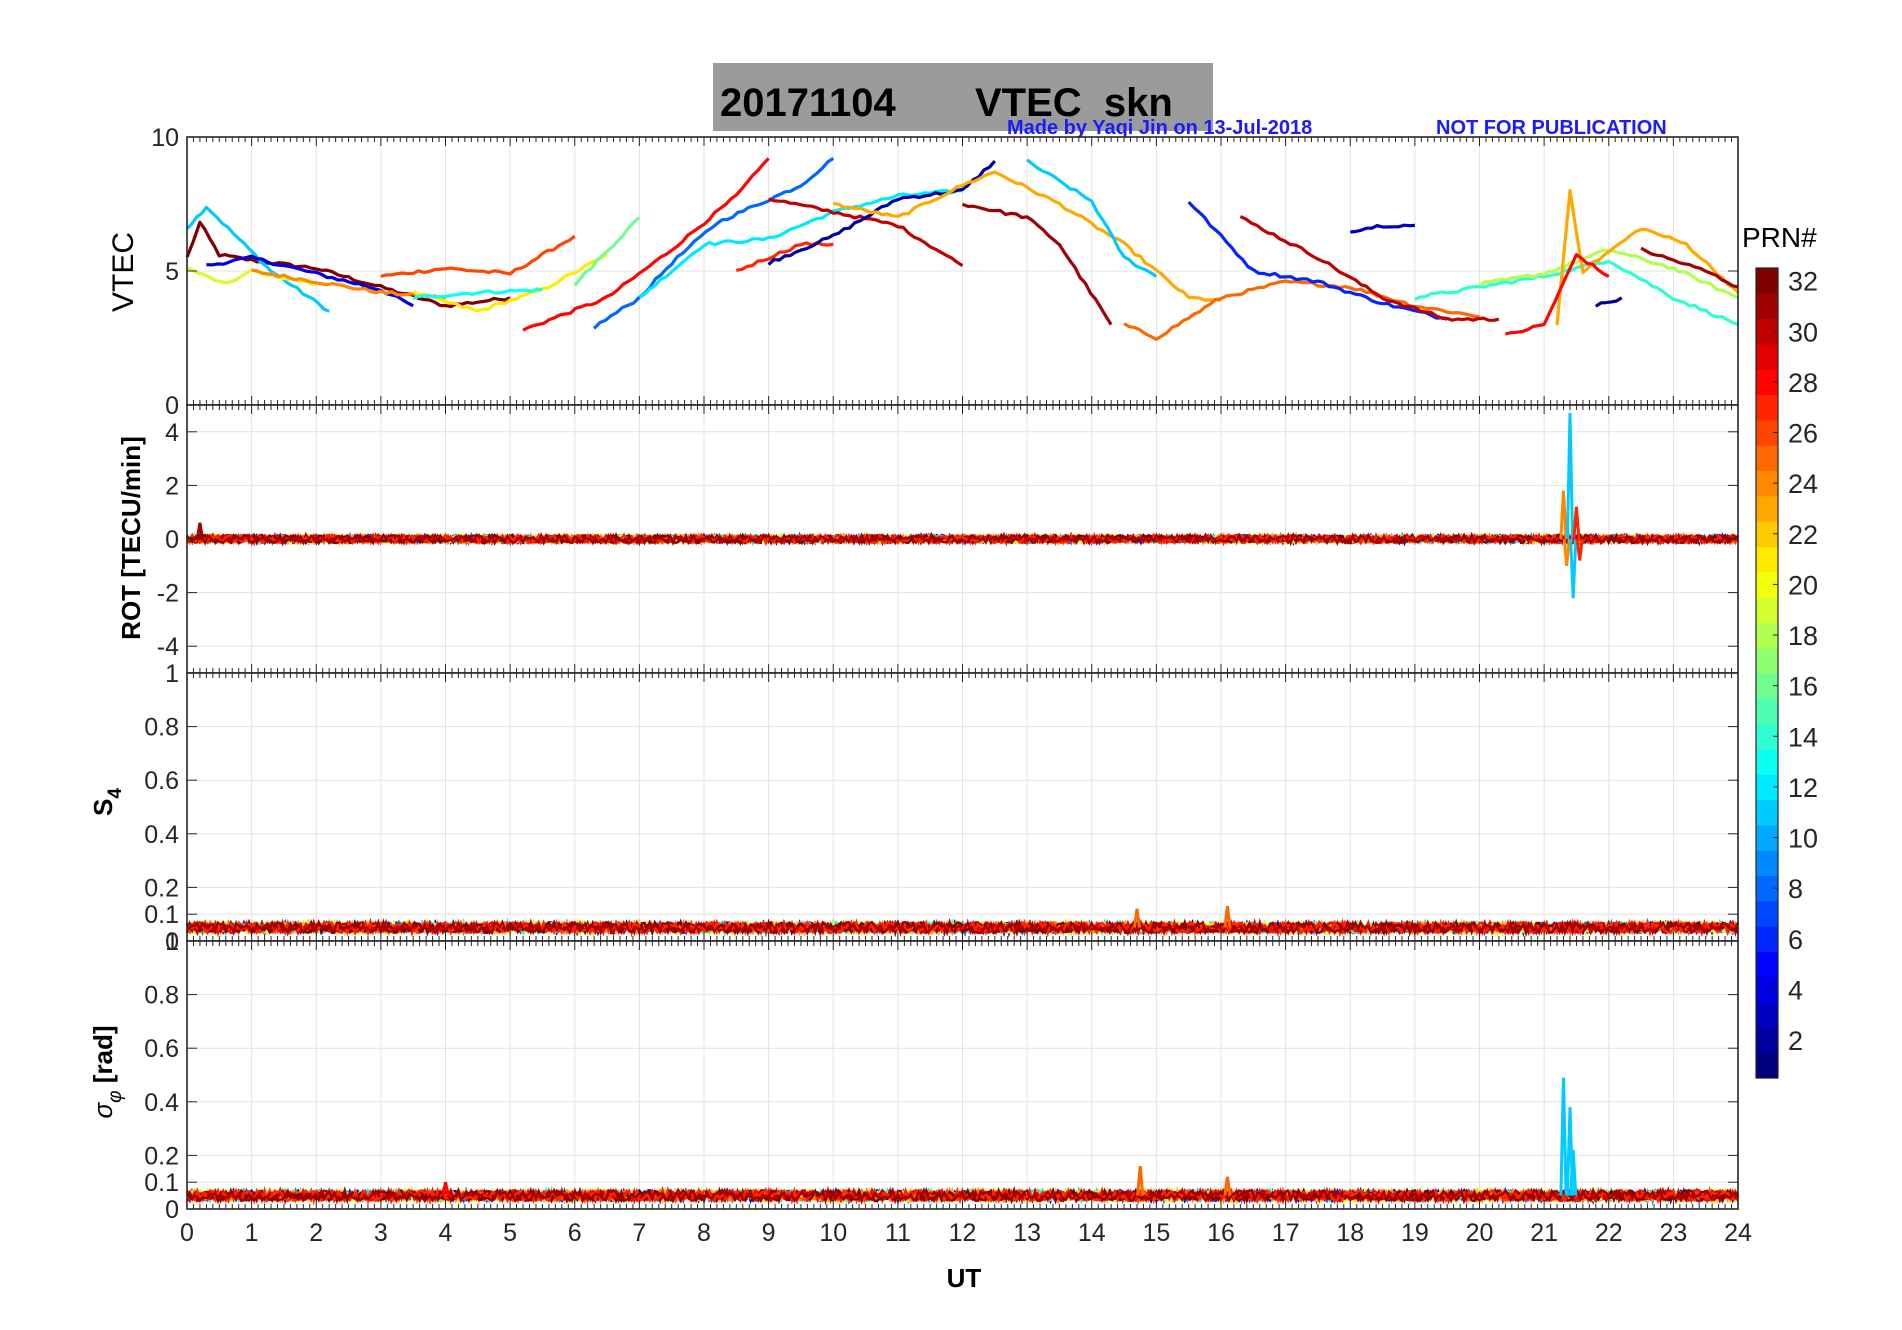 This screenshot has width=1902, height=1330. What do you see at coordinates (168, 647) in the screenshot?
I see `y-tick-label: -4` at bounding box center [168, 647].